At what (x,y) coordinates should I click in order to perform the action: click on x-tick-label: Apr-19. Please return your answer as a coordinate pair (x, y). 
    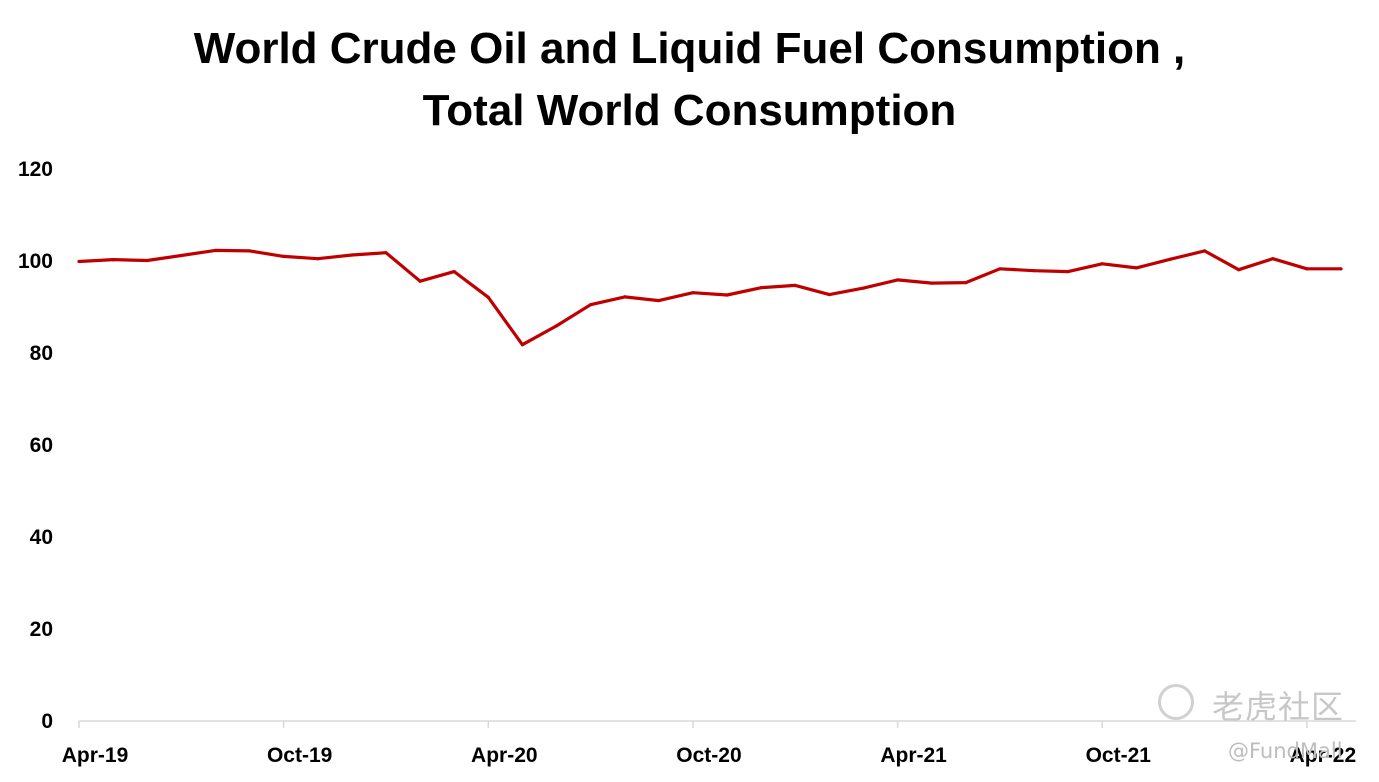
    Looking at the image, I should click on (95, 755).